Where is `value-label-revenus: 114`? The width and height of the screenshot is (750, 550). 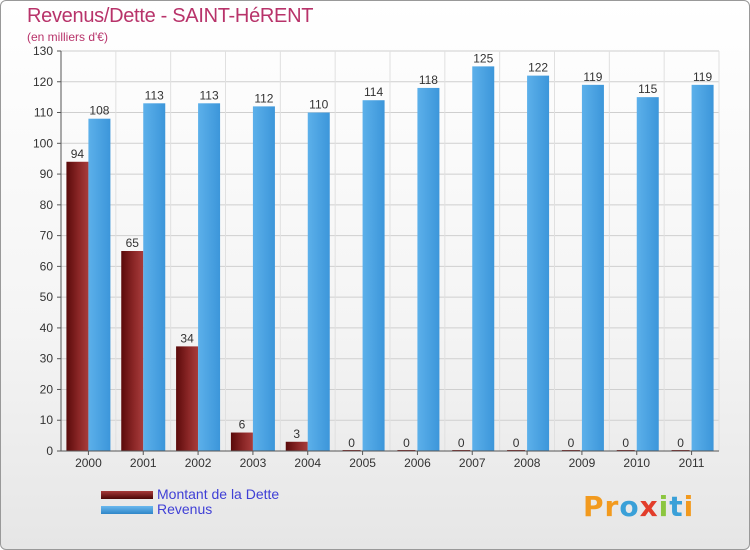 value-label-revenus: 114 is located at coordinates (373, 92).